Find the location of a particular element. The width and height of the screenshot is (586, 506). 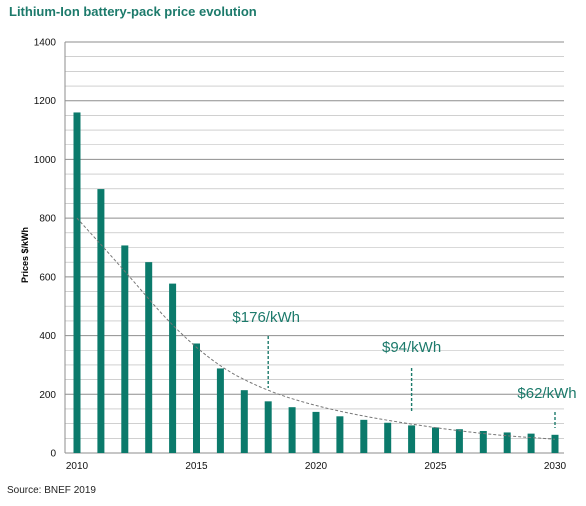

bar-2014 is located at coordinates (173, 368).